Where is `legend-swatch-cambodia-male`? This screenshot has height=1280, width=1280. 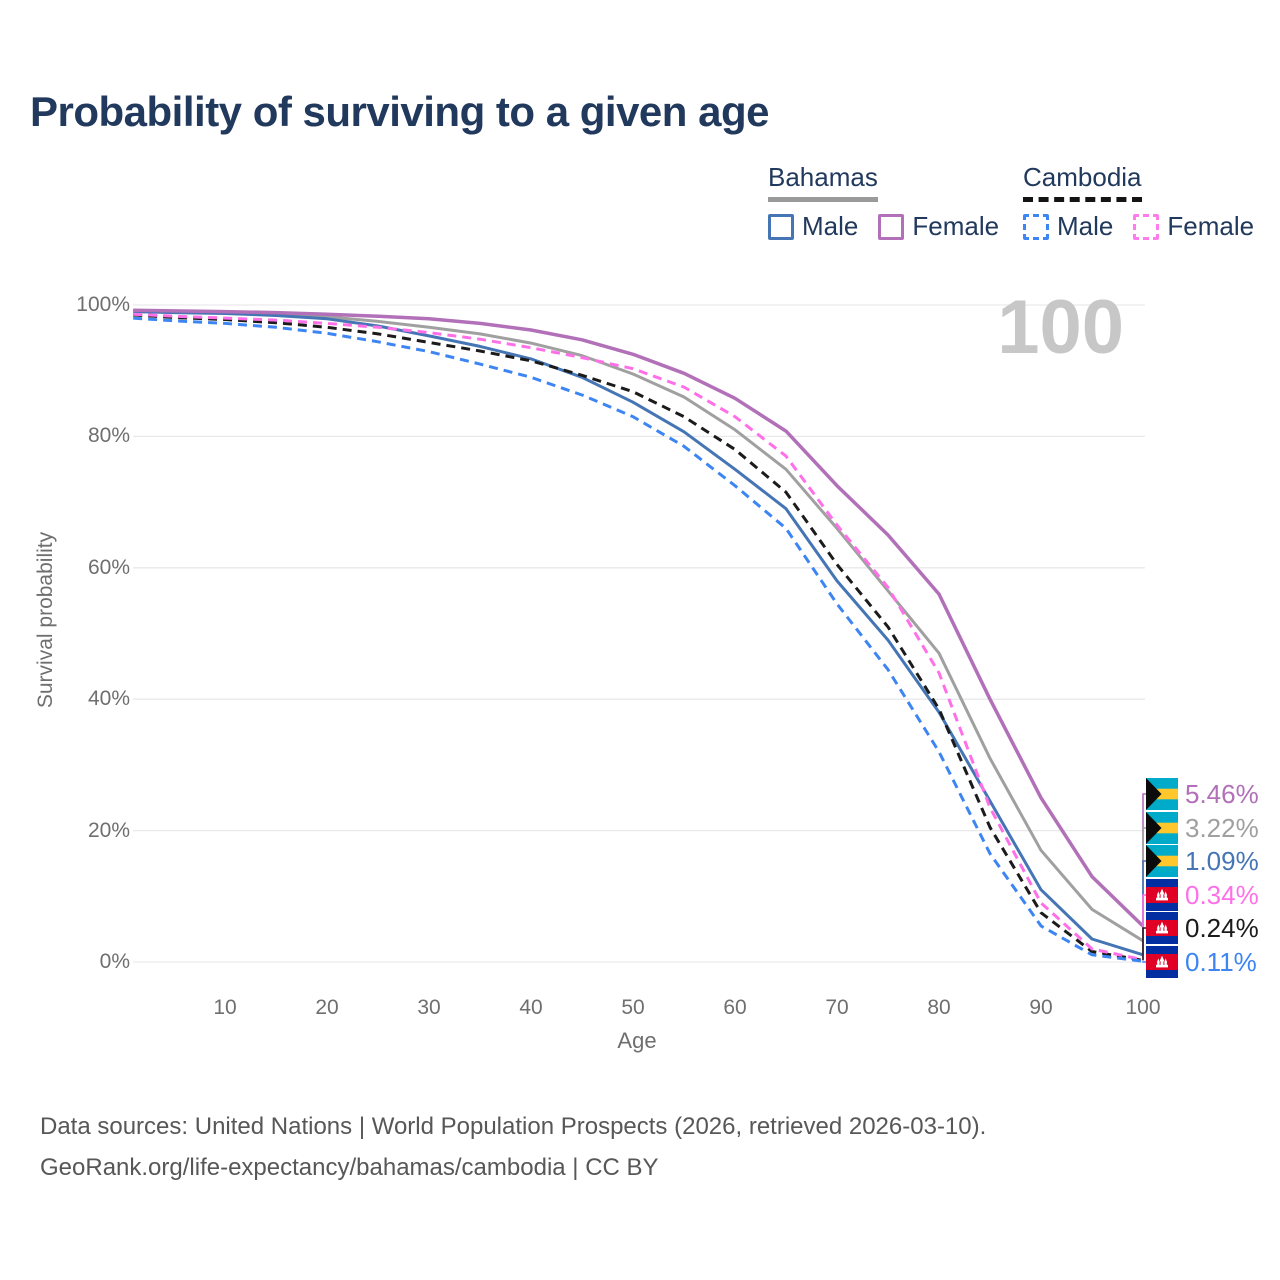 legend-swatch-cambodia-male is located at coordinates (1036, 226).